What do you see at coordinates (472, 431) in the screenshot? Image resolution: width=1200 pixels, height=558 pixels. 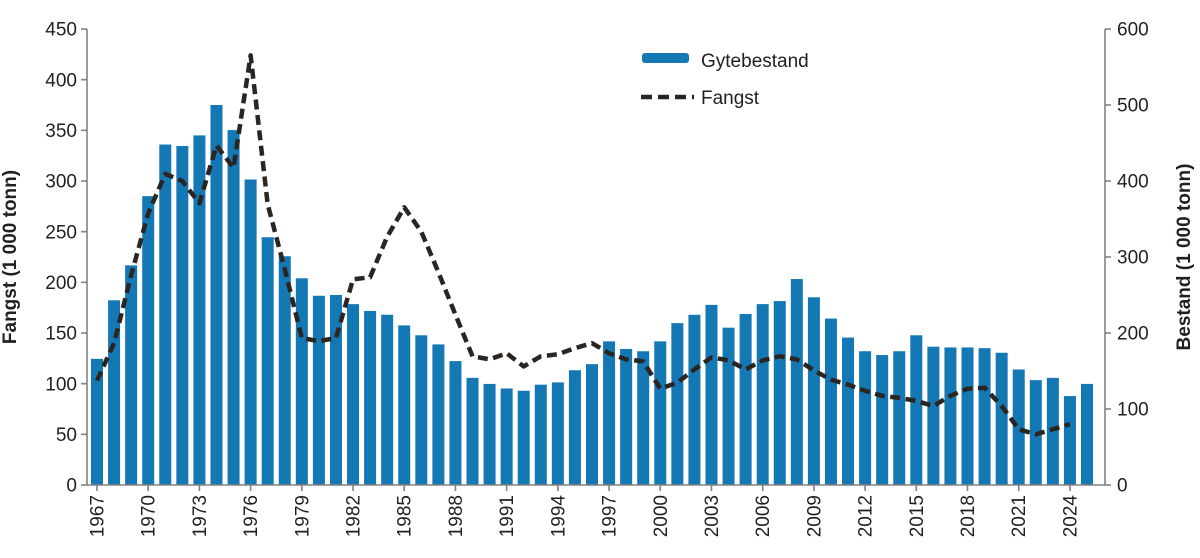 I see `bar-1989` at bounding box center [472, 431].